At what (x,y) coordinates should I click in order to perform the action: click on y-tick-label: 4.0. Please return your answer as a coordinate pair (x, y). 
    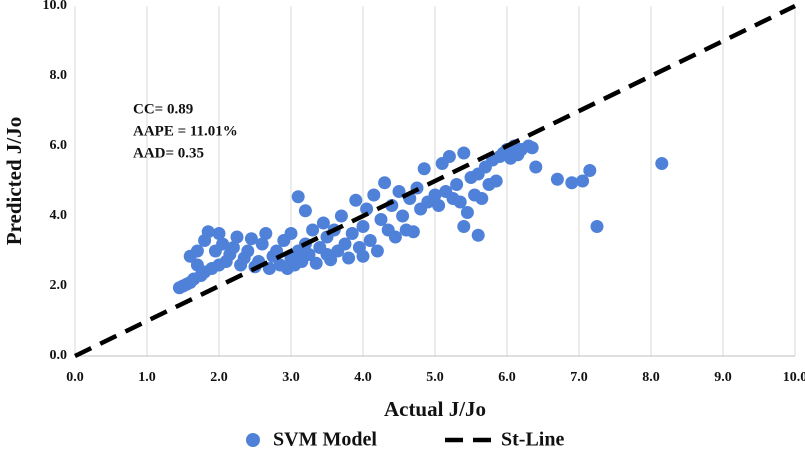
    Looking at the image, I should click on (59, 215).